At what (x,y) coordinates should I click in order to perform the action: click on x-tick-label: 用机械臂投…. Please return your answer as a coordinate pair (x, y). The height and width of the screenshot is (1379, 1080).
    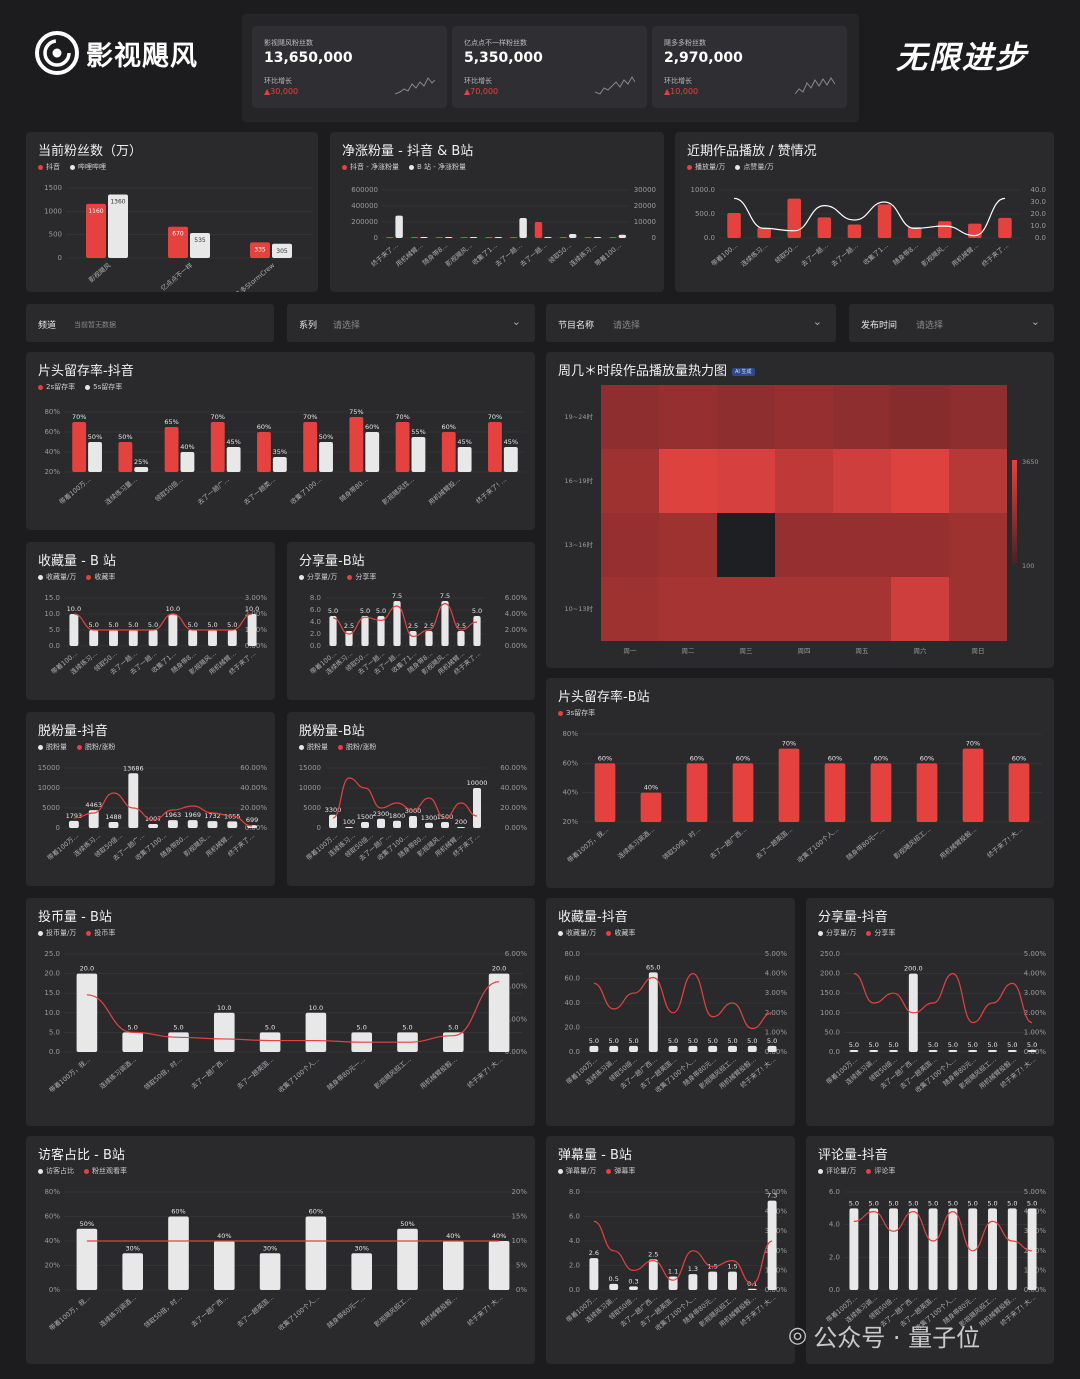
    Looking at the image, I should click on (444, 491).